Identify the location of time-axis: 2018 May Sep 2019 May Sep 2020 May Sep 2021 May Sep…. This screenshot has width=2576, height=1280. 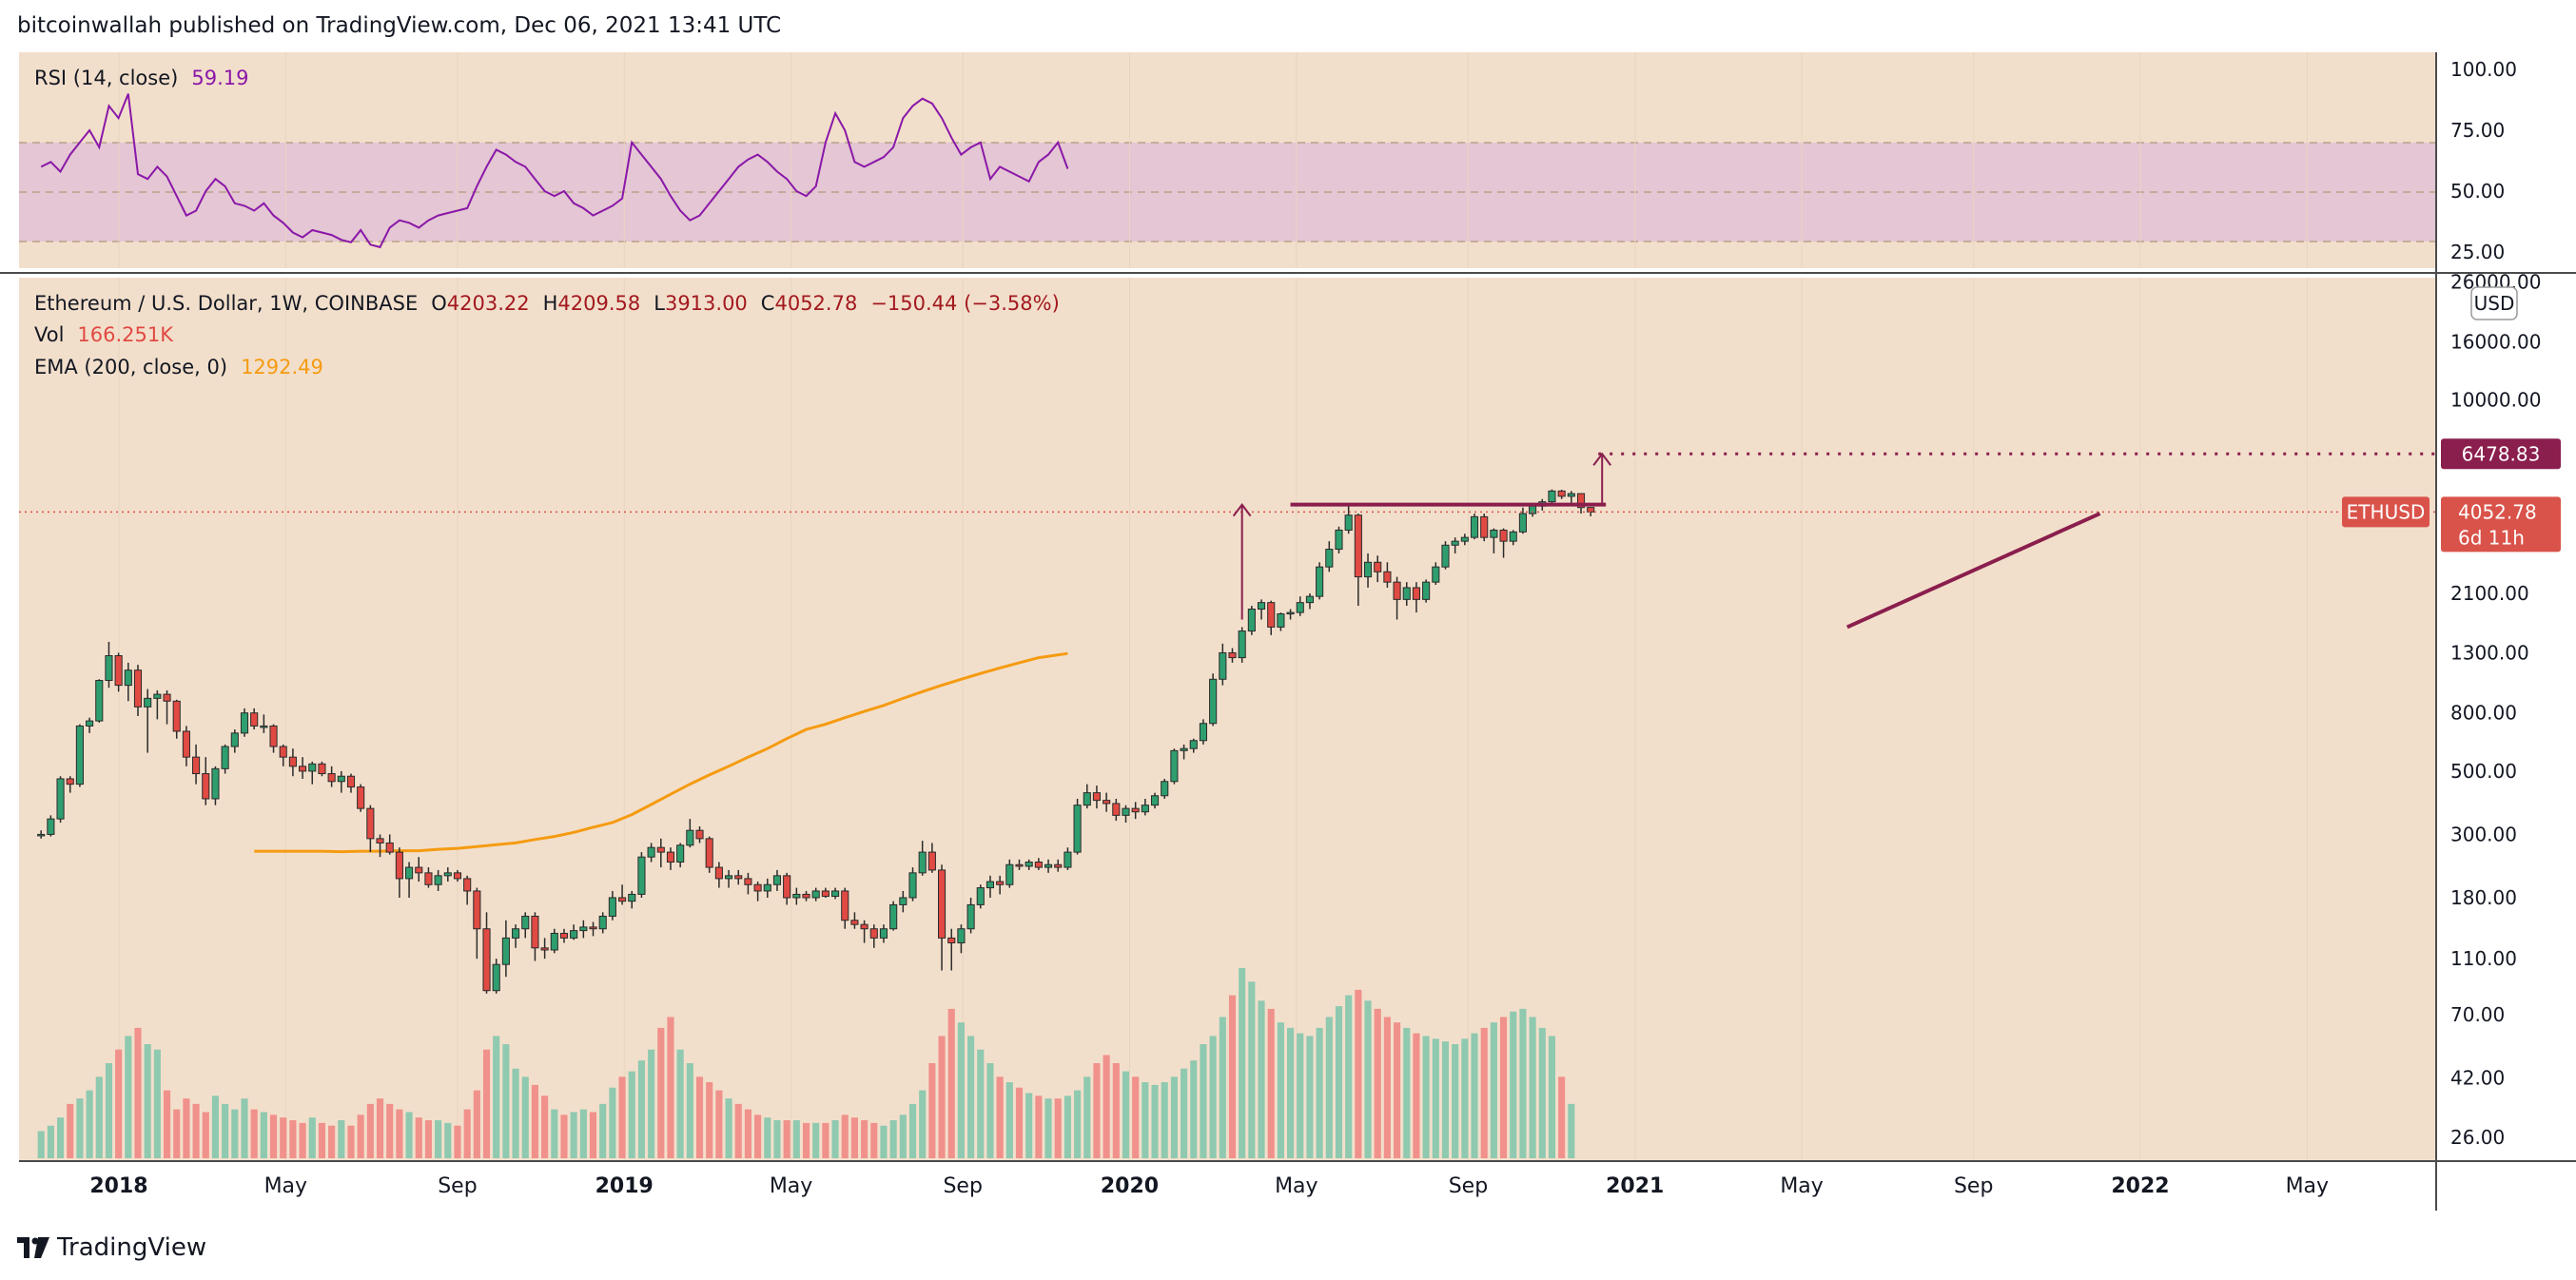
(1209, 1186).